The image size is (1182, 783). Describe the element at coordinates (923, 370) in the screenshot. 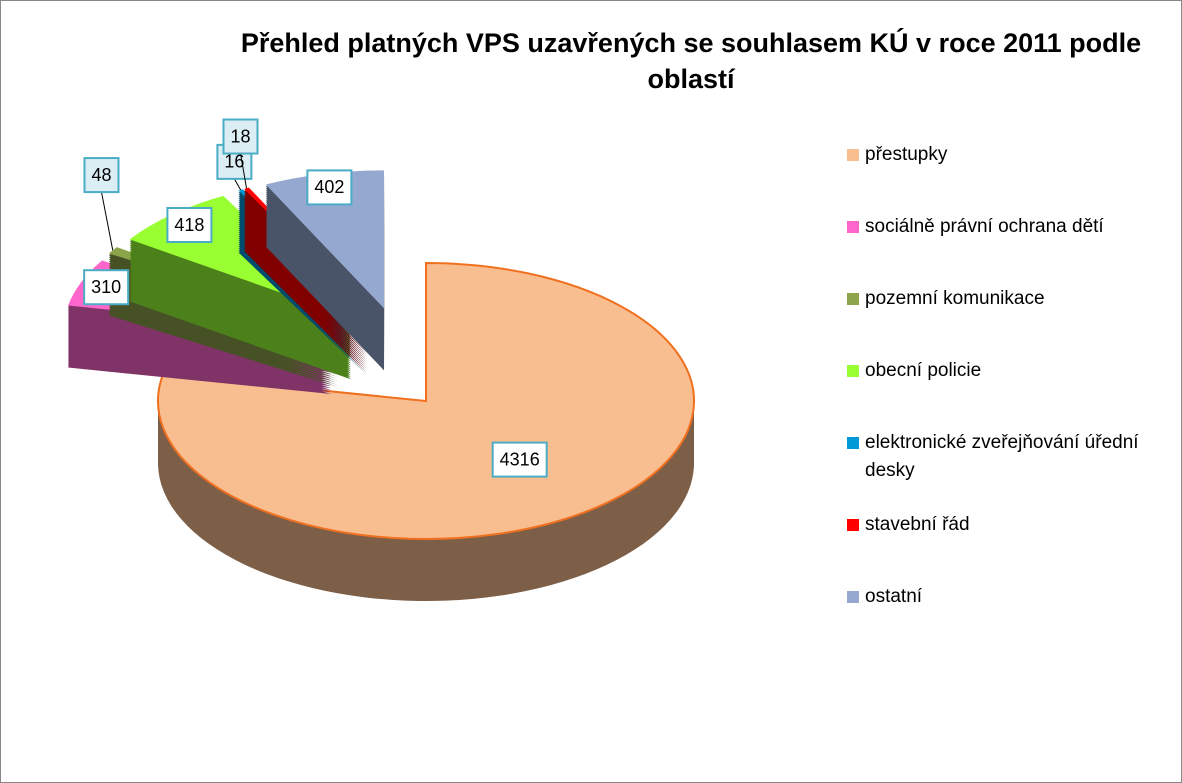

I see `legend-label: obecní policie` at that location.